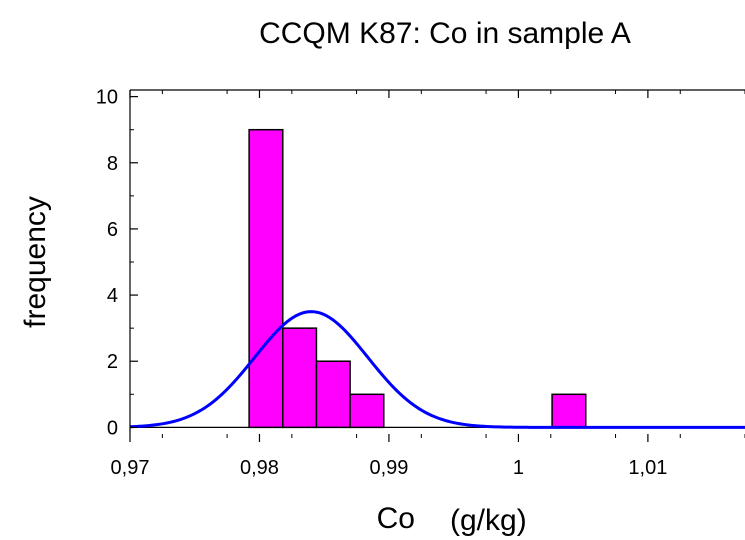 This screenshot has width=745, height=540. I want to click on y-tick-label: 0, so click(112, 428).